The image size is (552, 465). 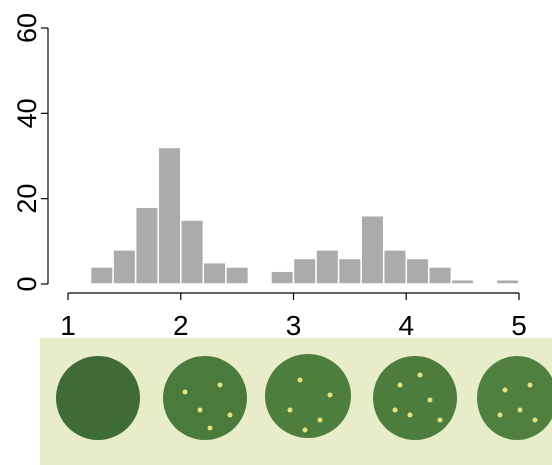 What do you see at coordinates (181, 325) in the screenshot?
I see `x-tick-label: 2` at bounding box center [181, 325].